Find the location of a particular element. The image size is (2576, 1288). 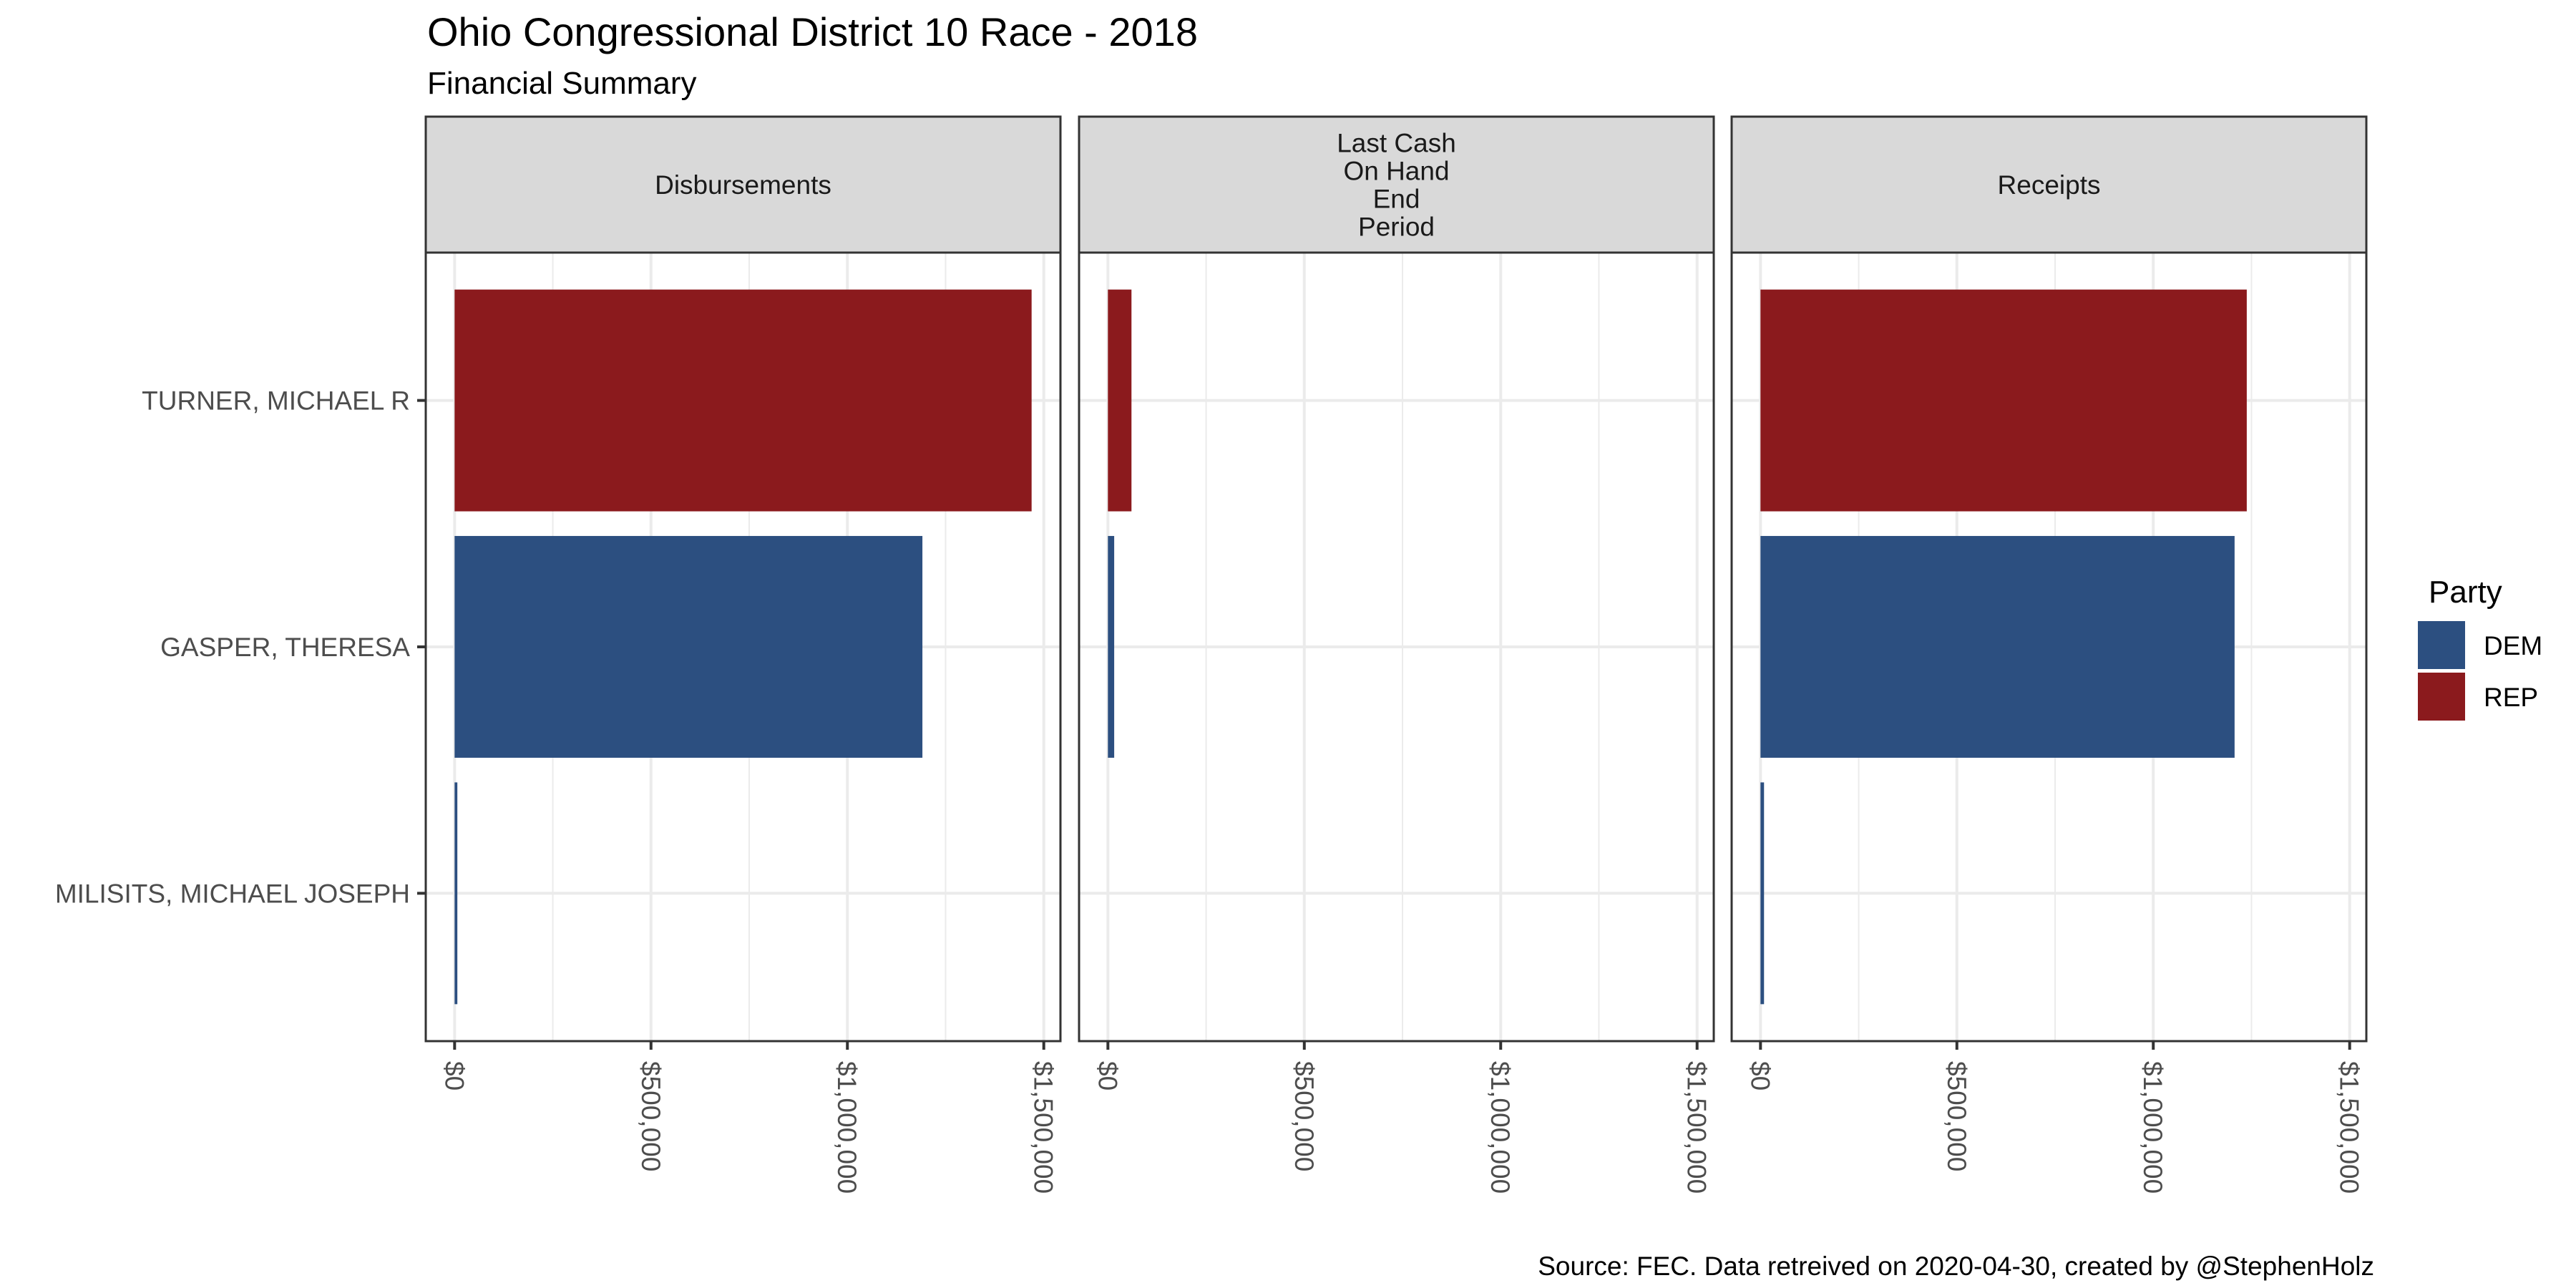

y-tick-label-turner-michael-r: TURNER, MICHAEL R is located at coordinates (276, 401).